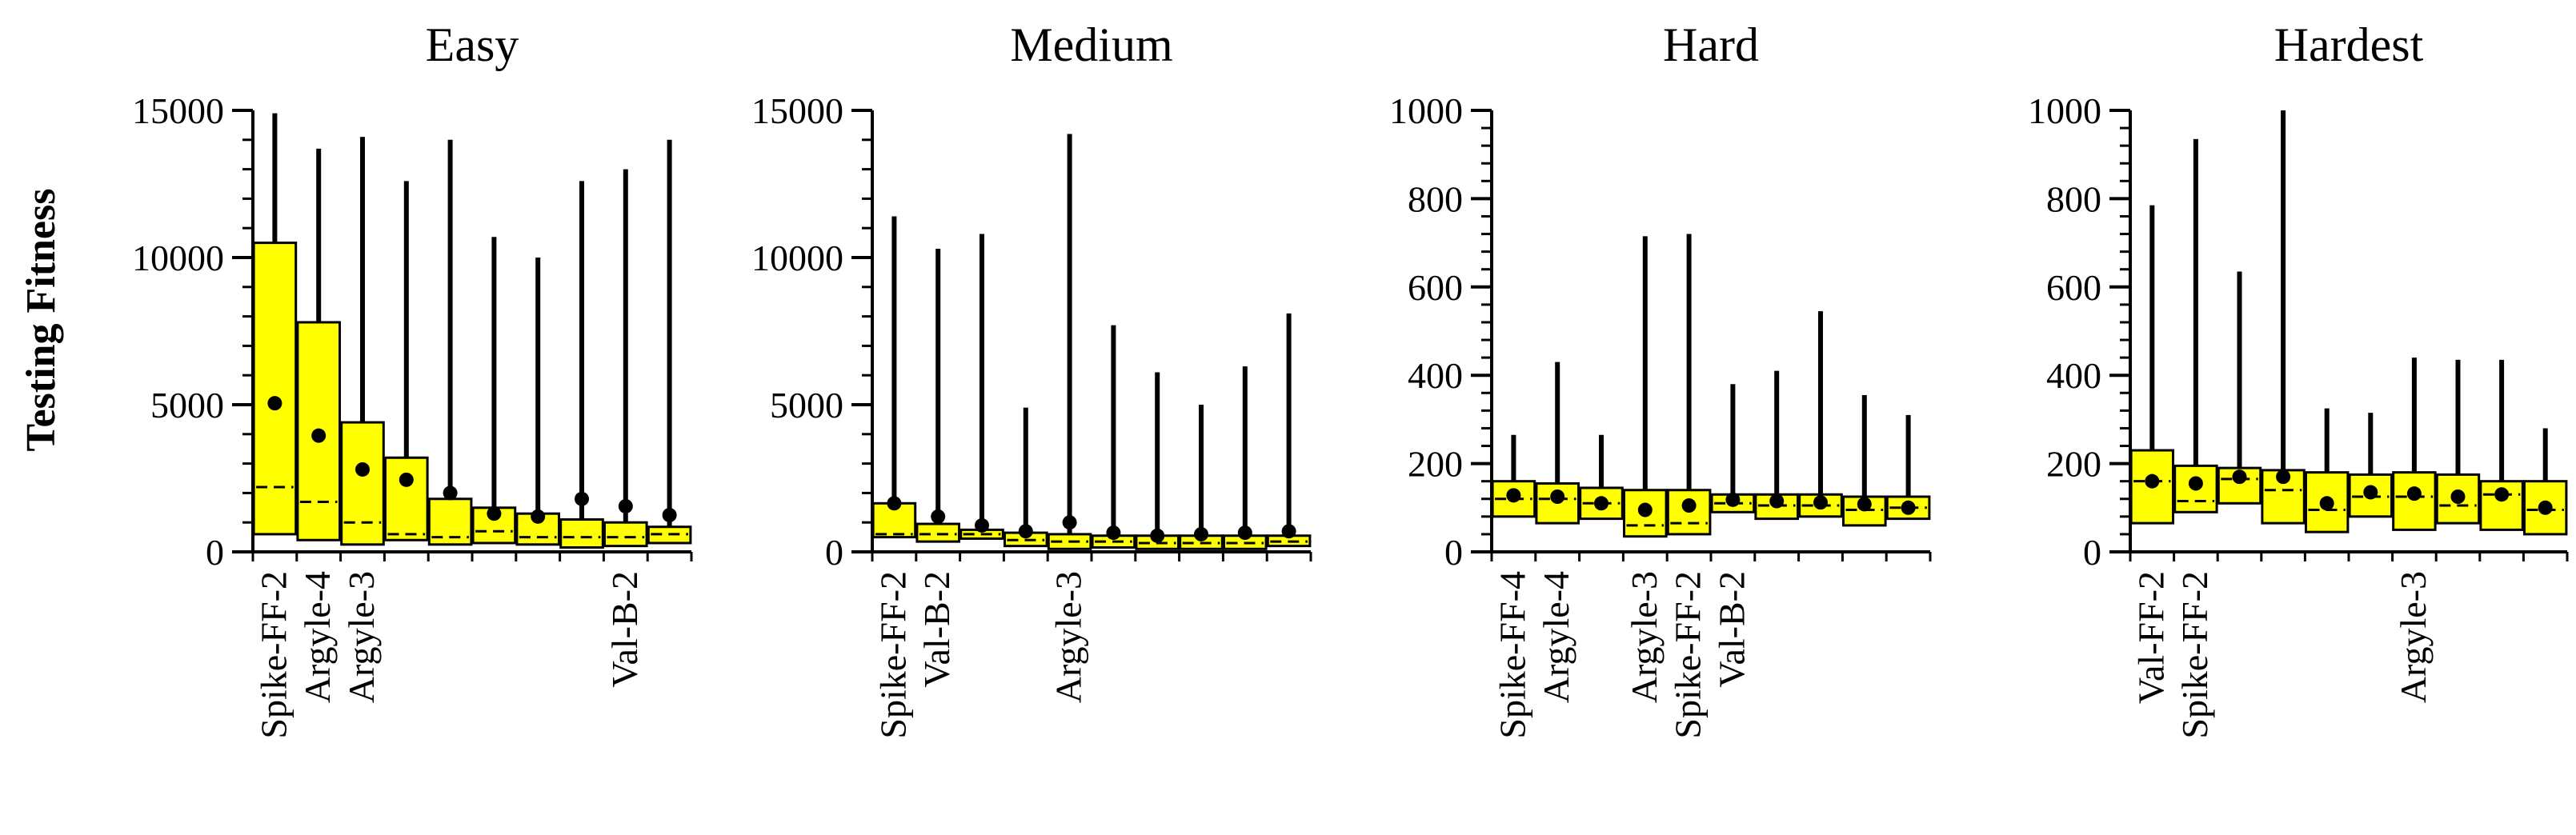  I want to click on panel-title: Hardest, so click(2349, 44).